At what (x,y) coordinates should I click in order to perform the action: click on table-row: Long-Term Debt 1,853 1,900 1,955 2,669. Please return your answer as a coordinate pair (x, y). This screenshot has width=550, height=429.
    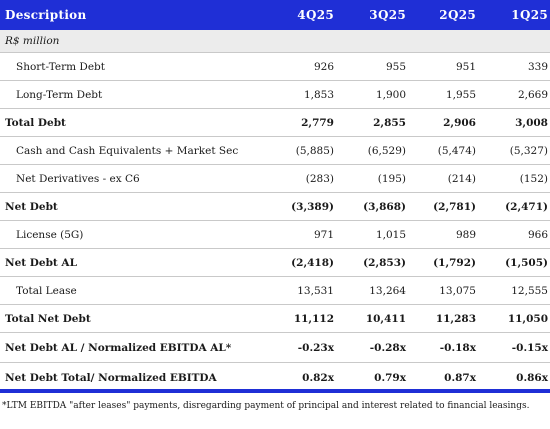
    Looking at the image, I should click on (275, 94).